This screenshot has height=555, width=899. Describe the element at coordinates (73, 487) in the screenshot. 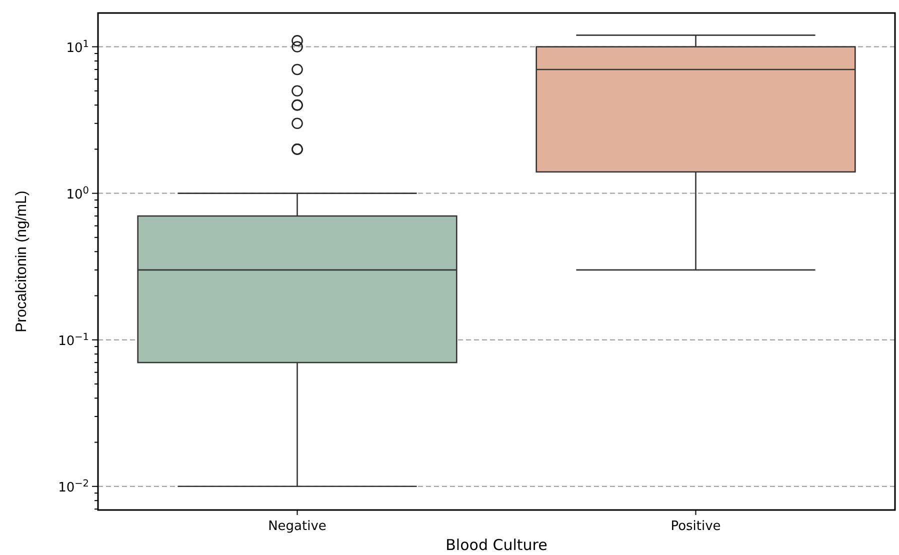

I see `y-tick-label: 10$^{−2}$` at that location.